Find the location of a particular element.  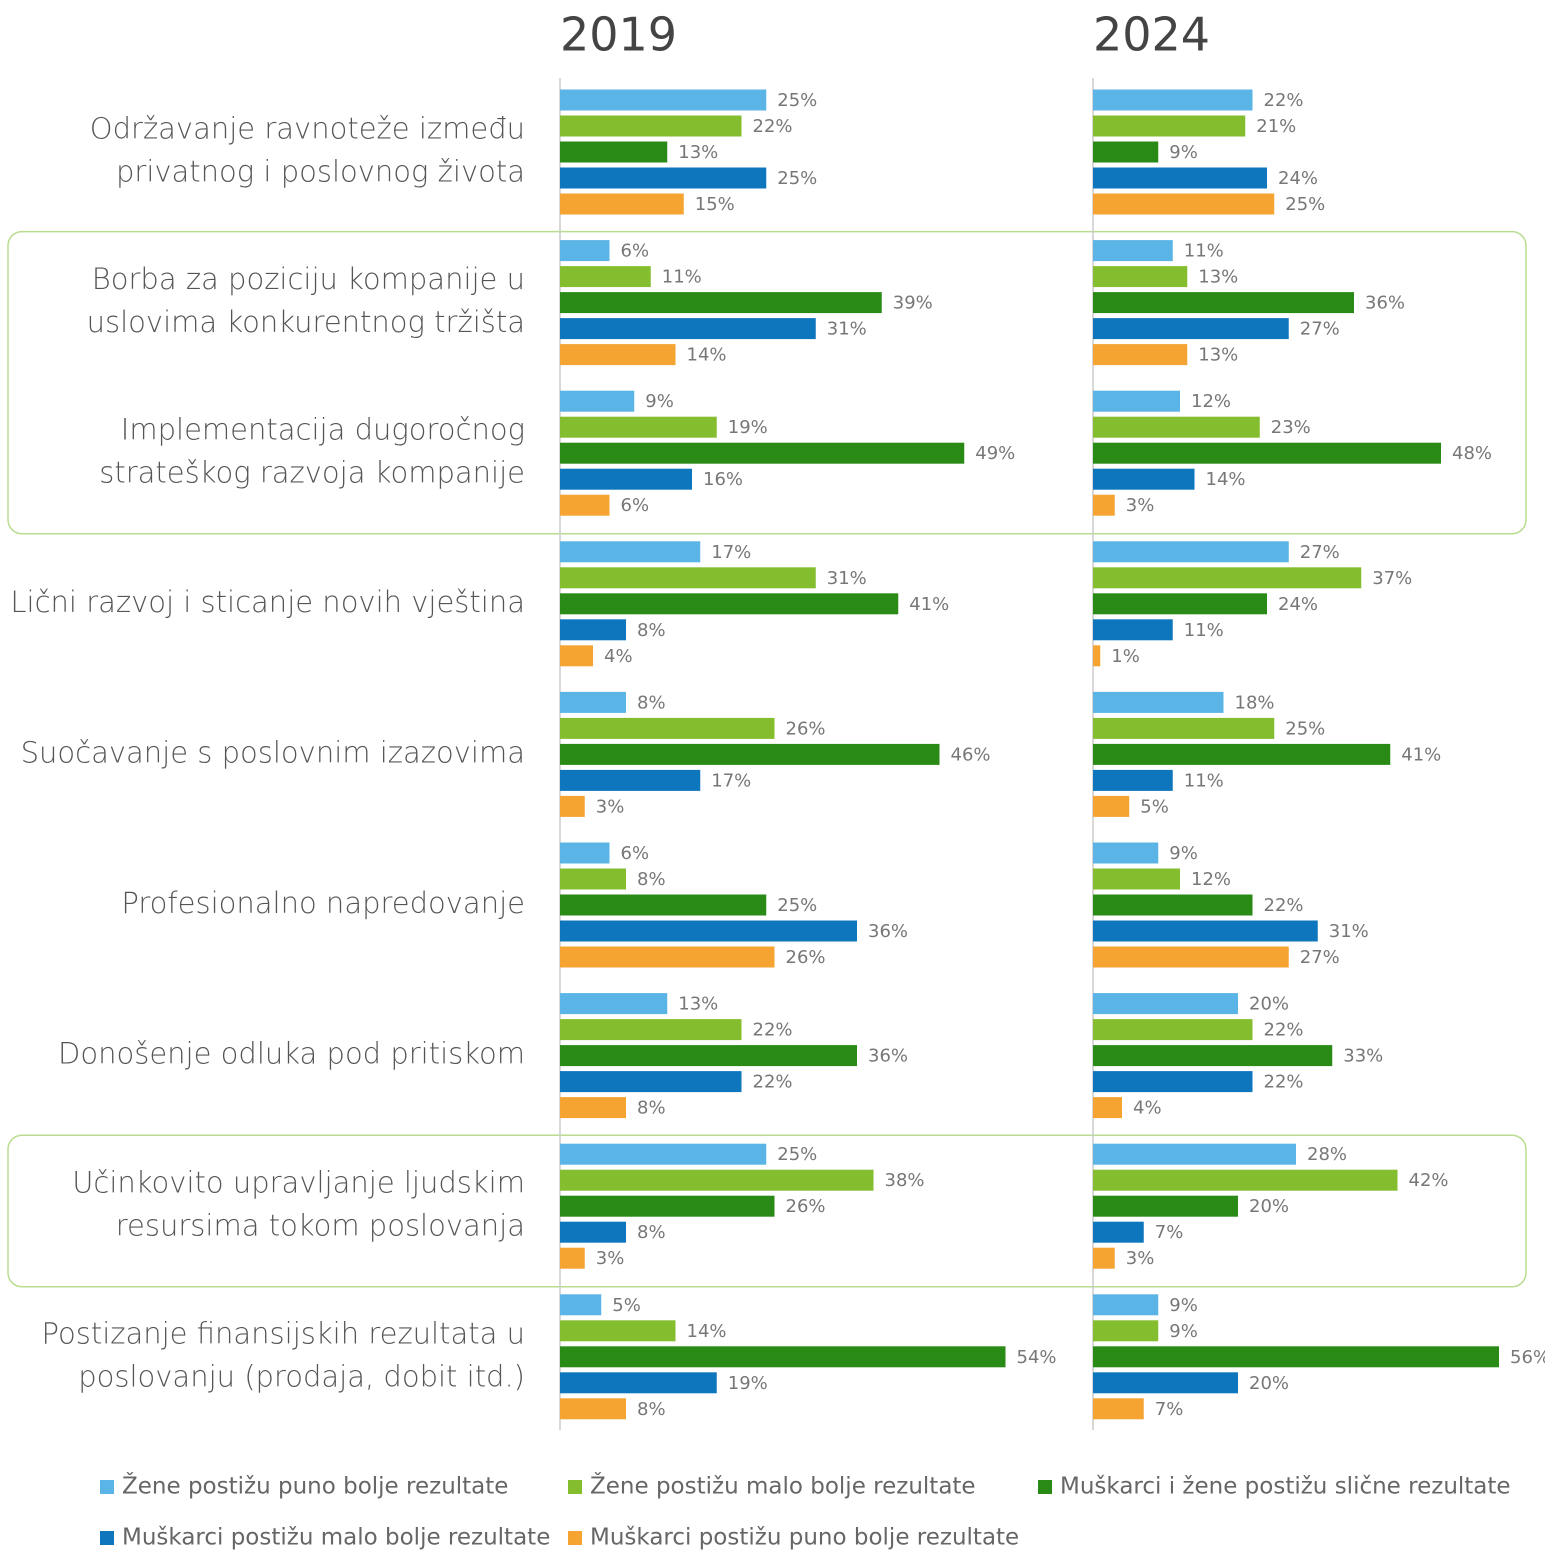

legend-label: Muškarci i žene postižu slične rezultate is located at coordinates (1285, 1487).